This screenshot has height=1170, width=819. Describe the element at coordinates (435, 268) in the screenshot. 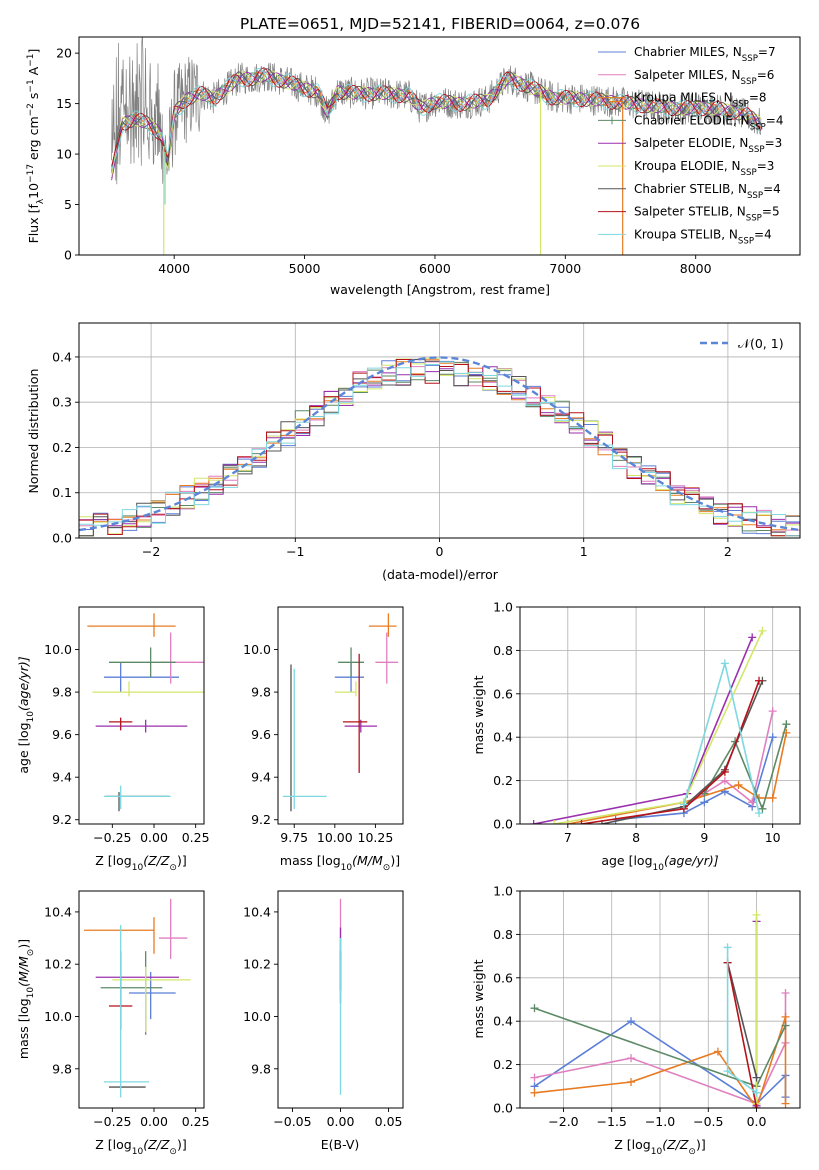

I see `x-tick-label: 6000` at that location.